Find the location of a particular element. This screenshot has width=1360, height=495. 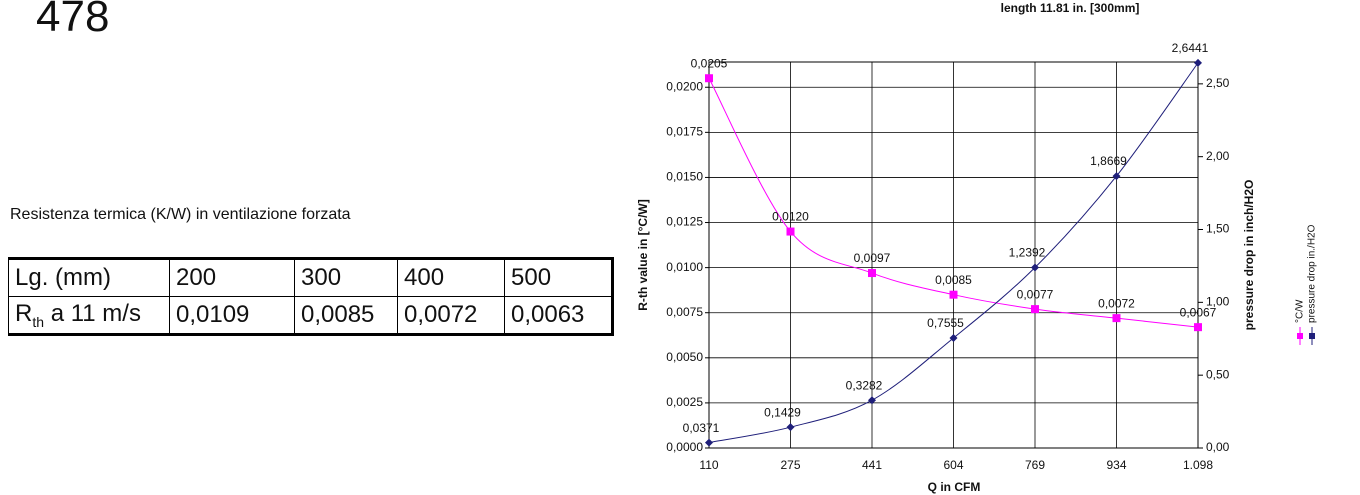

heading: 478 is located at coordinates (73, 20).